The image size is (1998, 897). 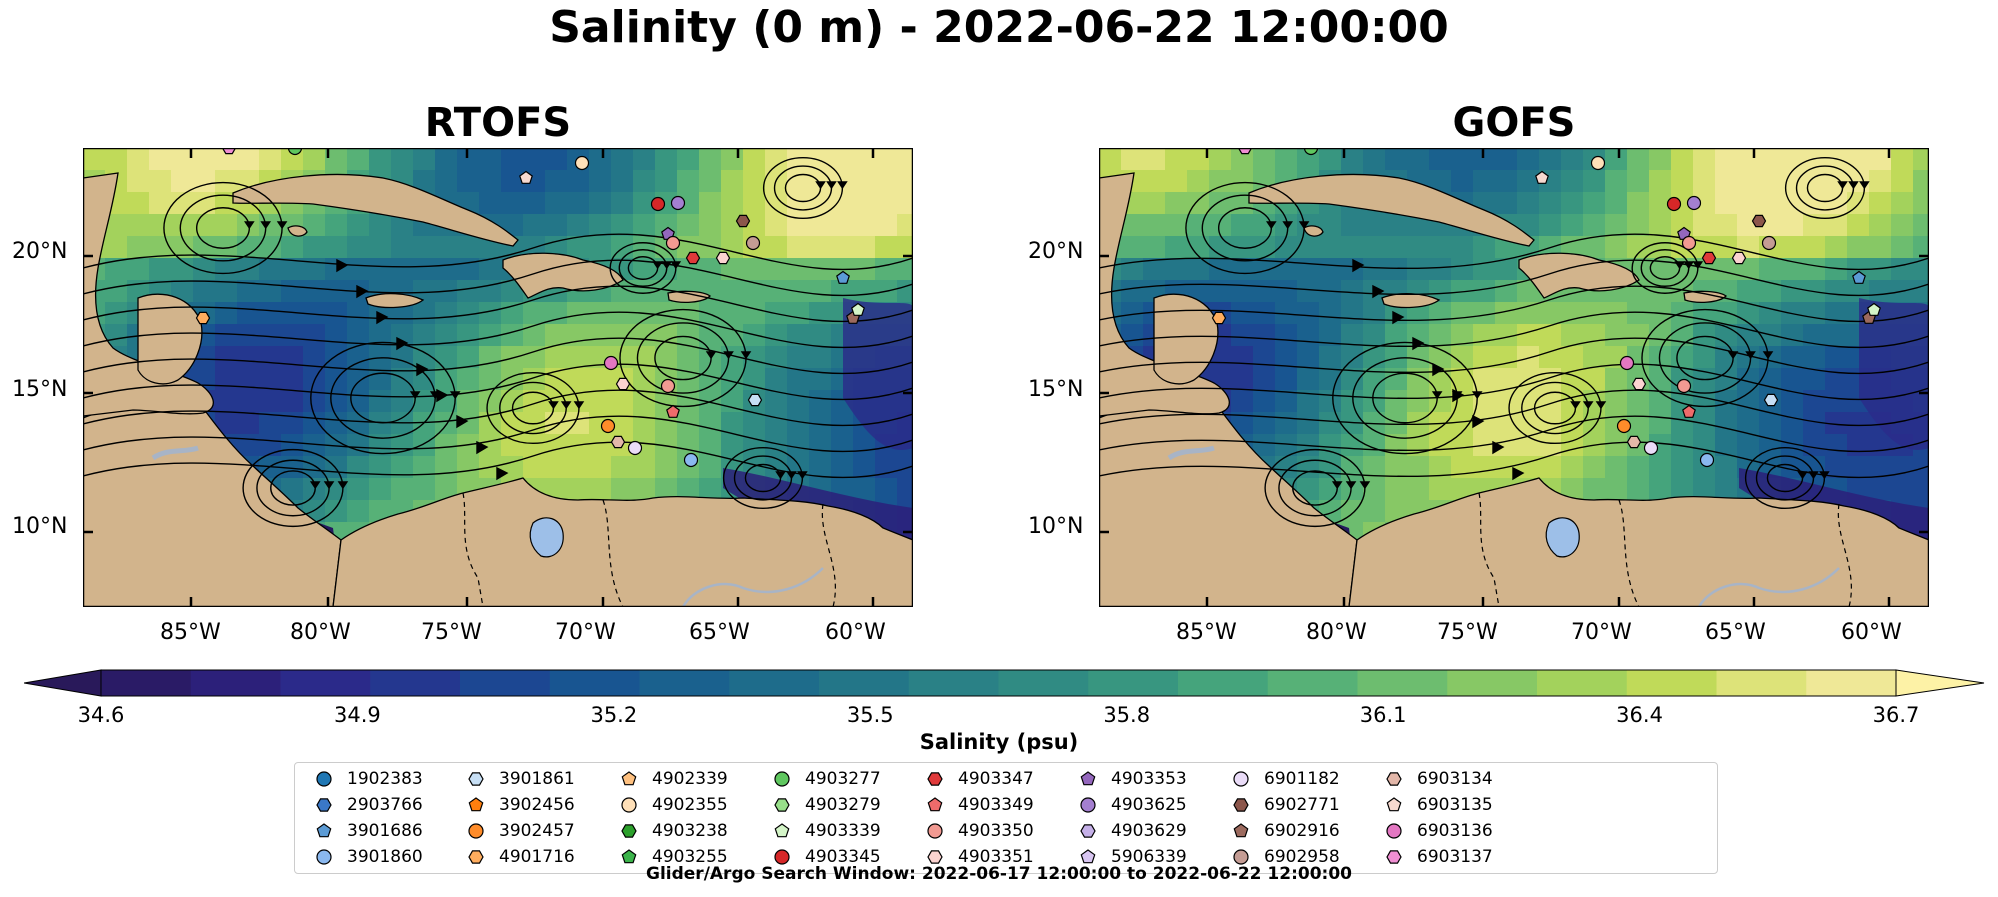 What do you see at coordinates (537, 831) in the screenshot?
I see `legend-label: 3902457` at bounding box center [537, 831].